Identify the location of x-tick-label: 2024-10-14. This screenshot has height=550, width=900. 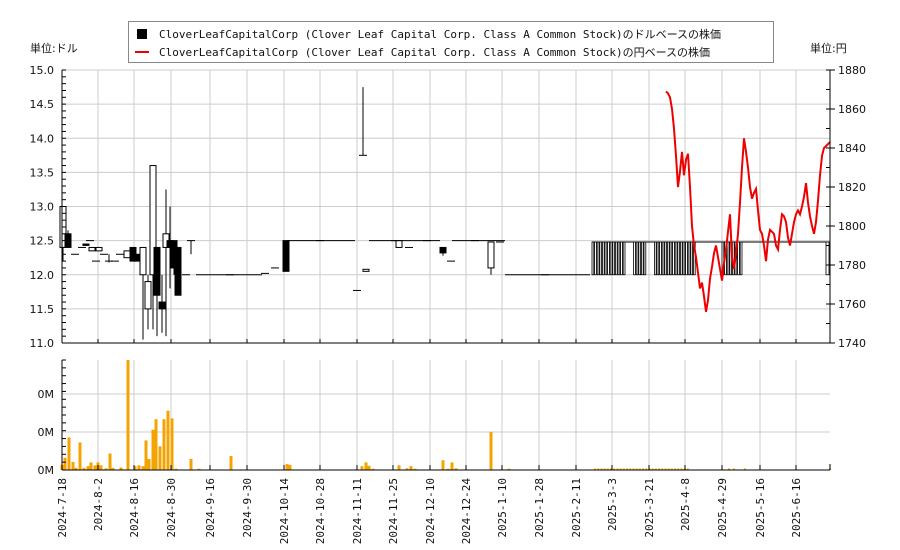
(284, 511).